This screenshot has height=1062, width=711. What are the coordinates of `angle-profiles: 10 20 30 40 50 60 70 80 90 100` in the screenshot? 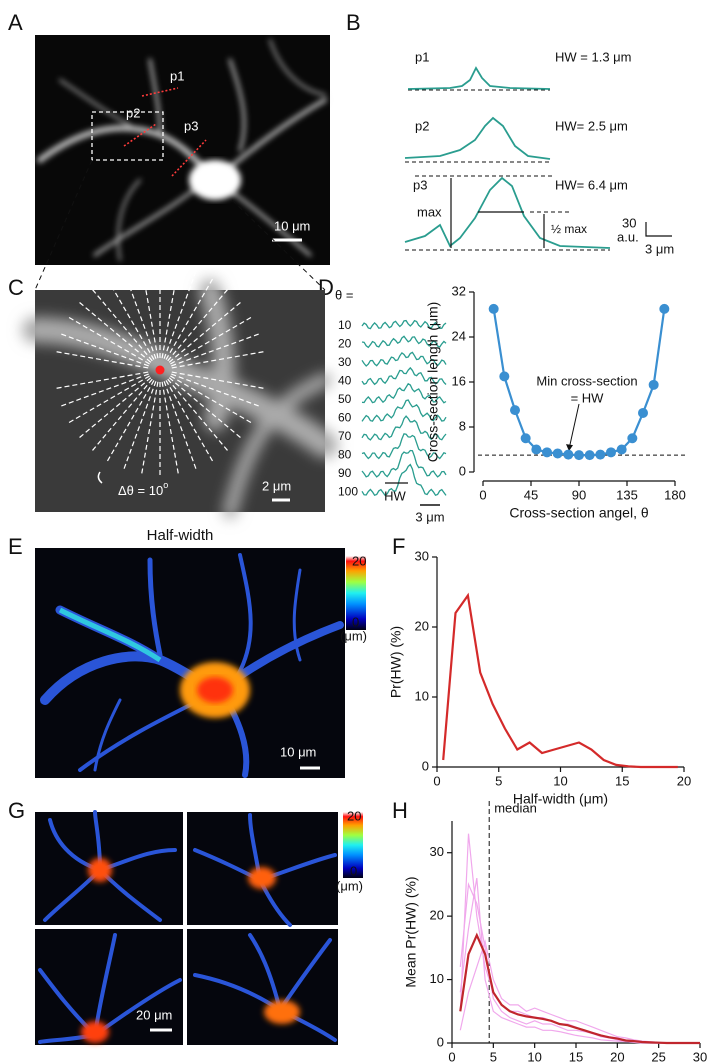 It's located at (392, 408).